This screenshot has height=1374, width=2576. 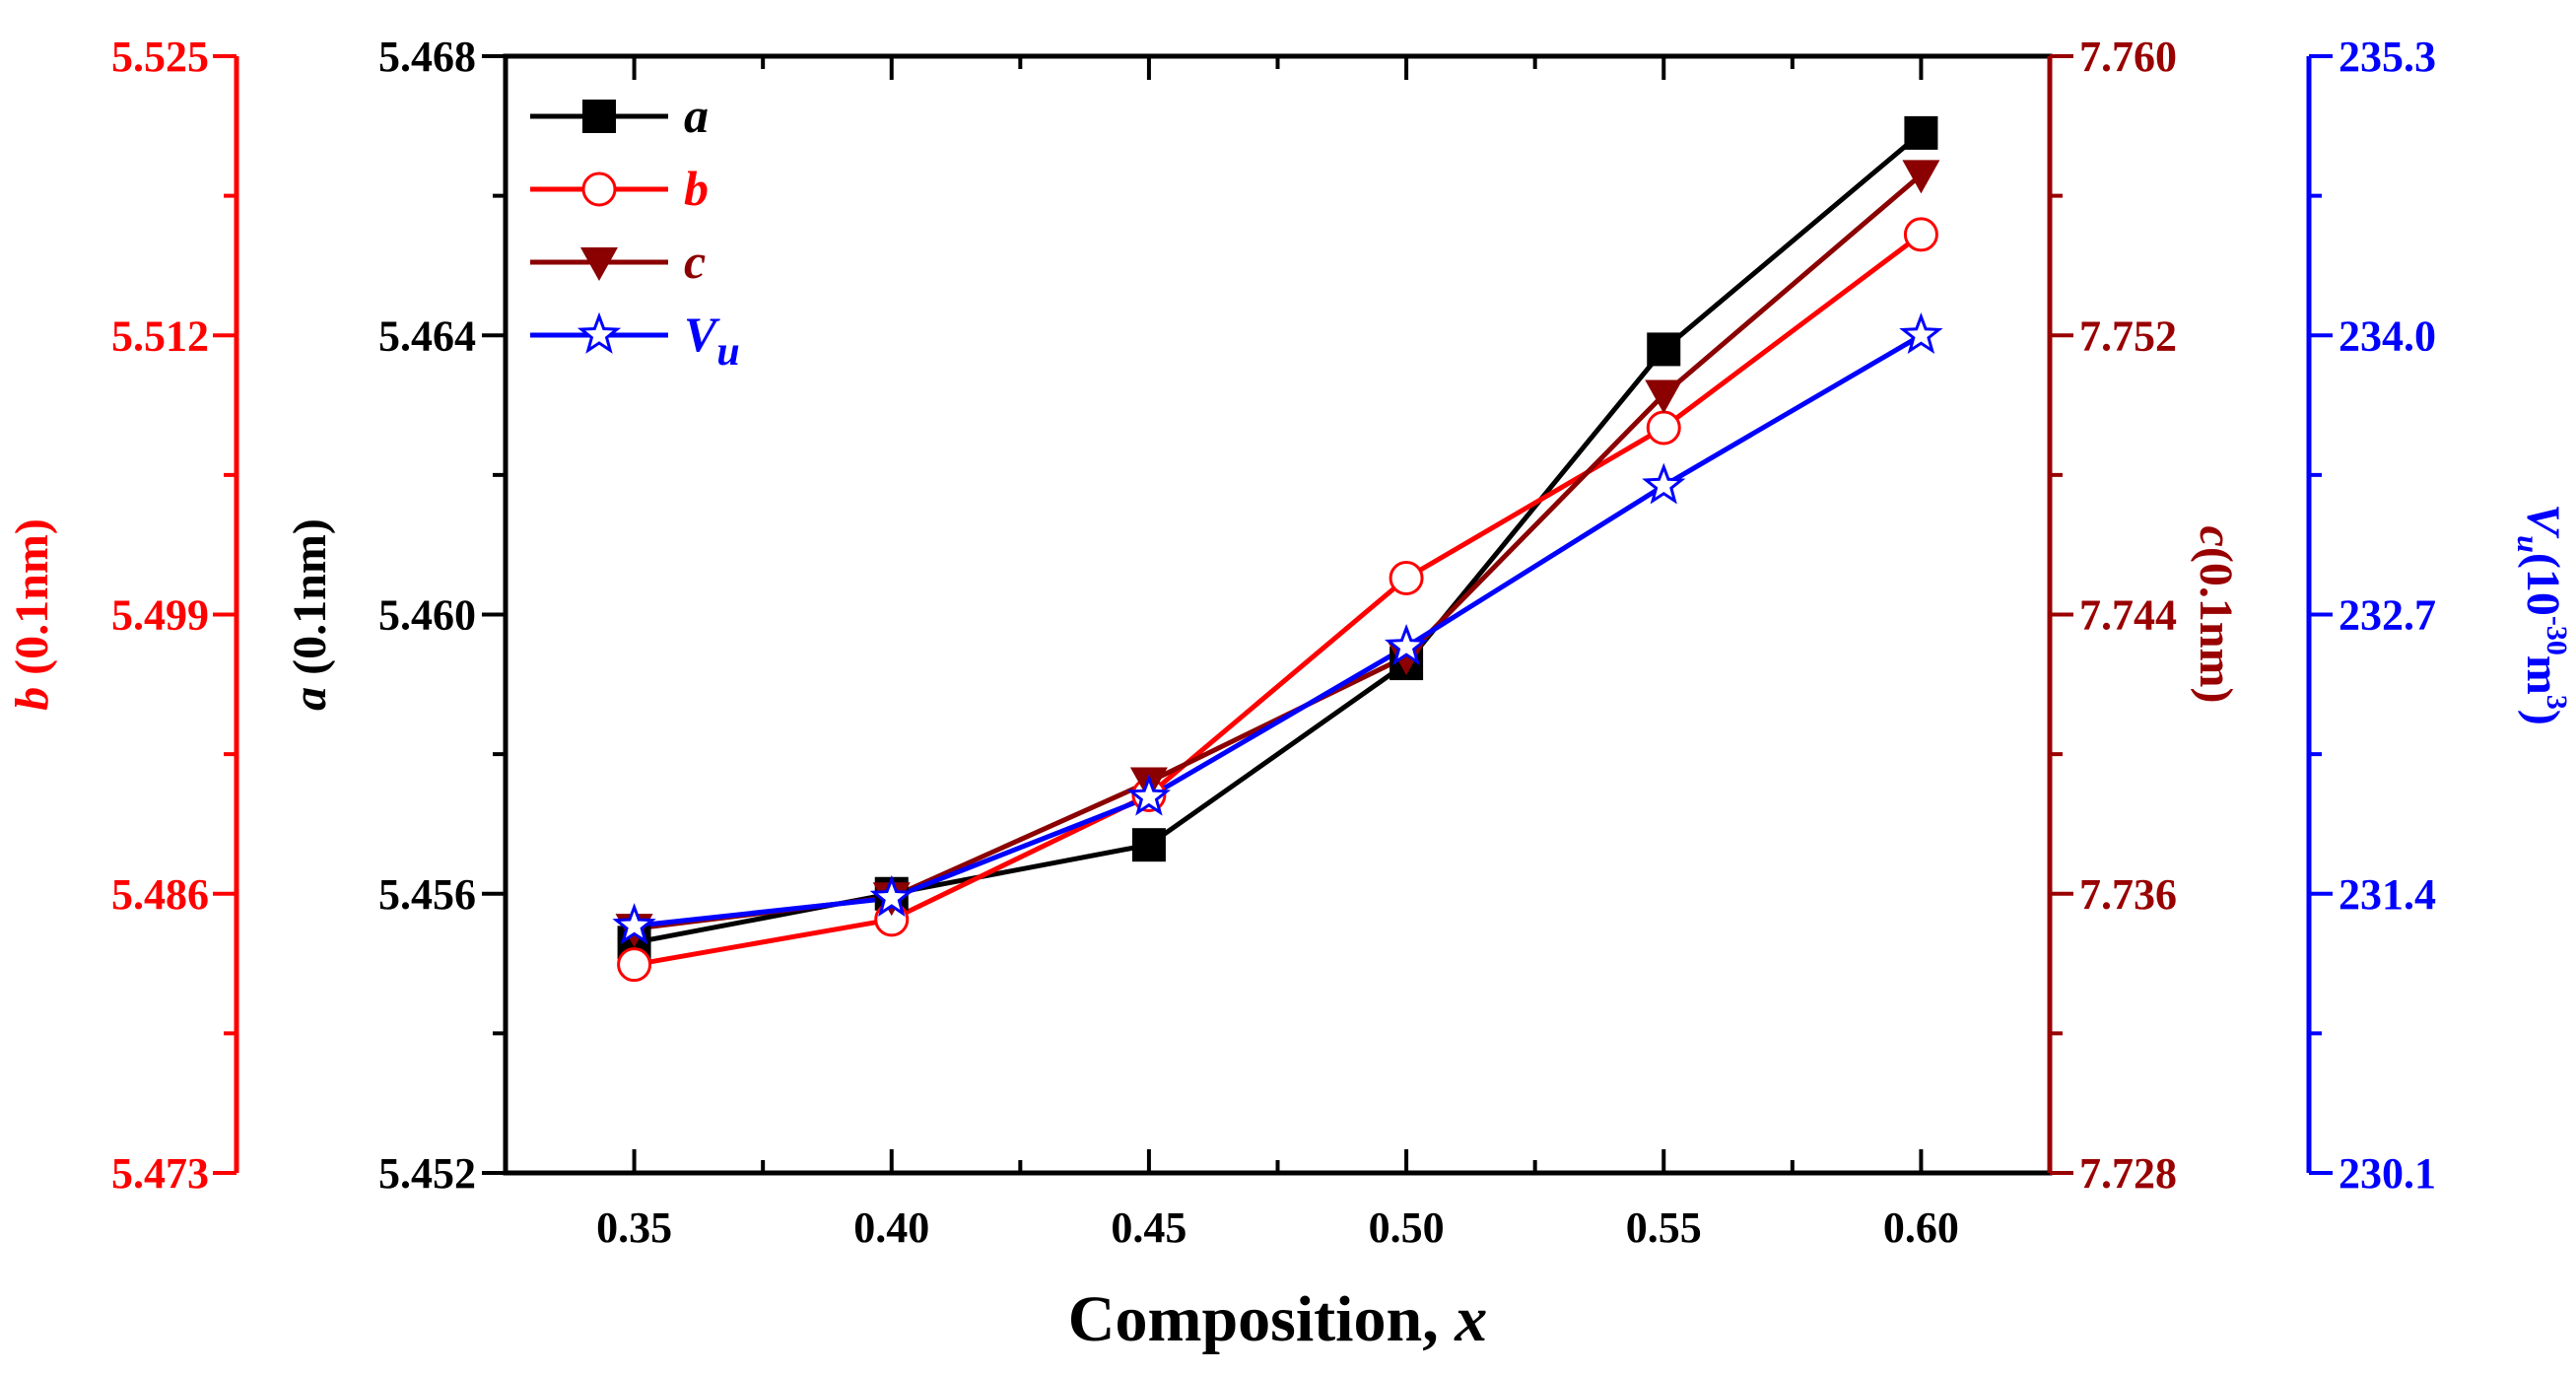 What do you see at coordinates (2128, 57) in the screenshot?
I see `y-tick-label-c: 7.760` at bounding box center [2128, 57].